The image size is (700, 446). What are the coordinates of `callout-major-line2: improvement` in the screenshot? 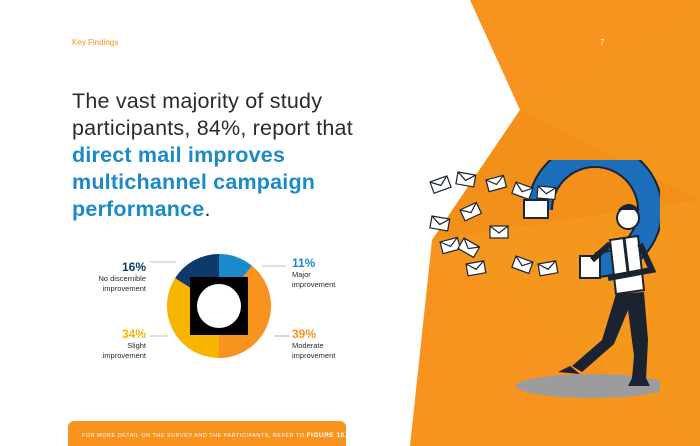 It's located at (314, 284).